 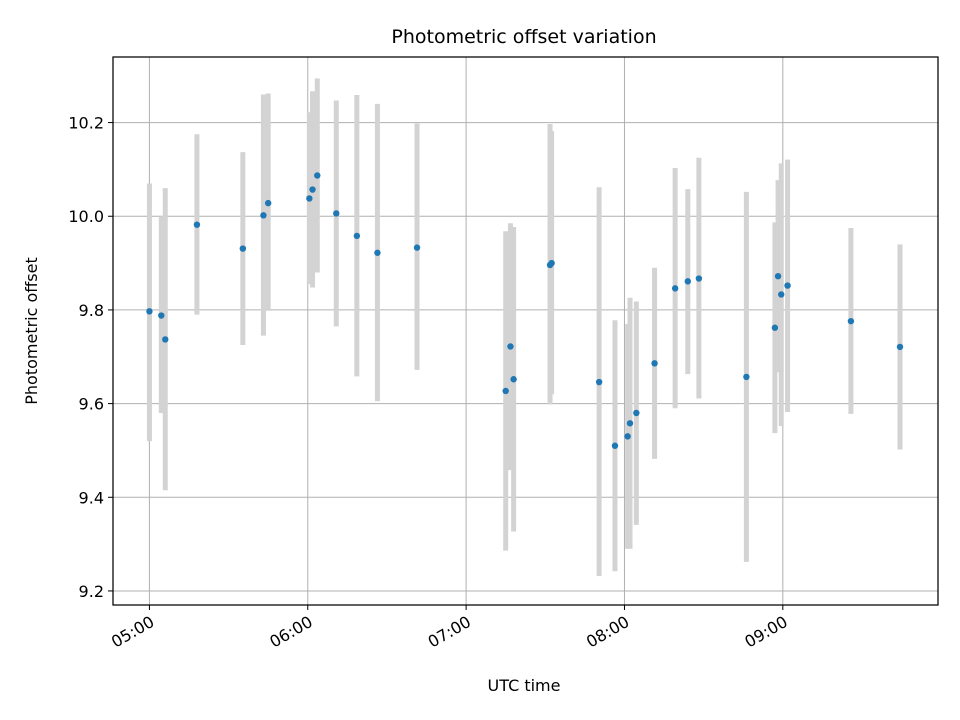 I want to click on x-axis-label: UTC time, so click(x=524, y=685).